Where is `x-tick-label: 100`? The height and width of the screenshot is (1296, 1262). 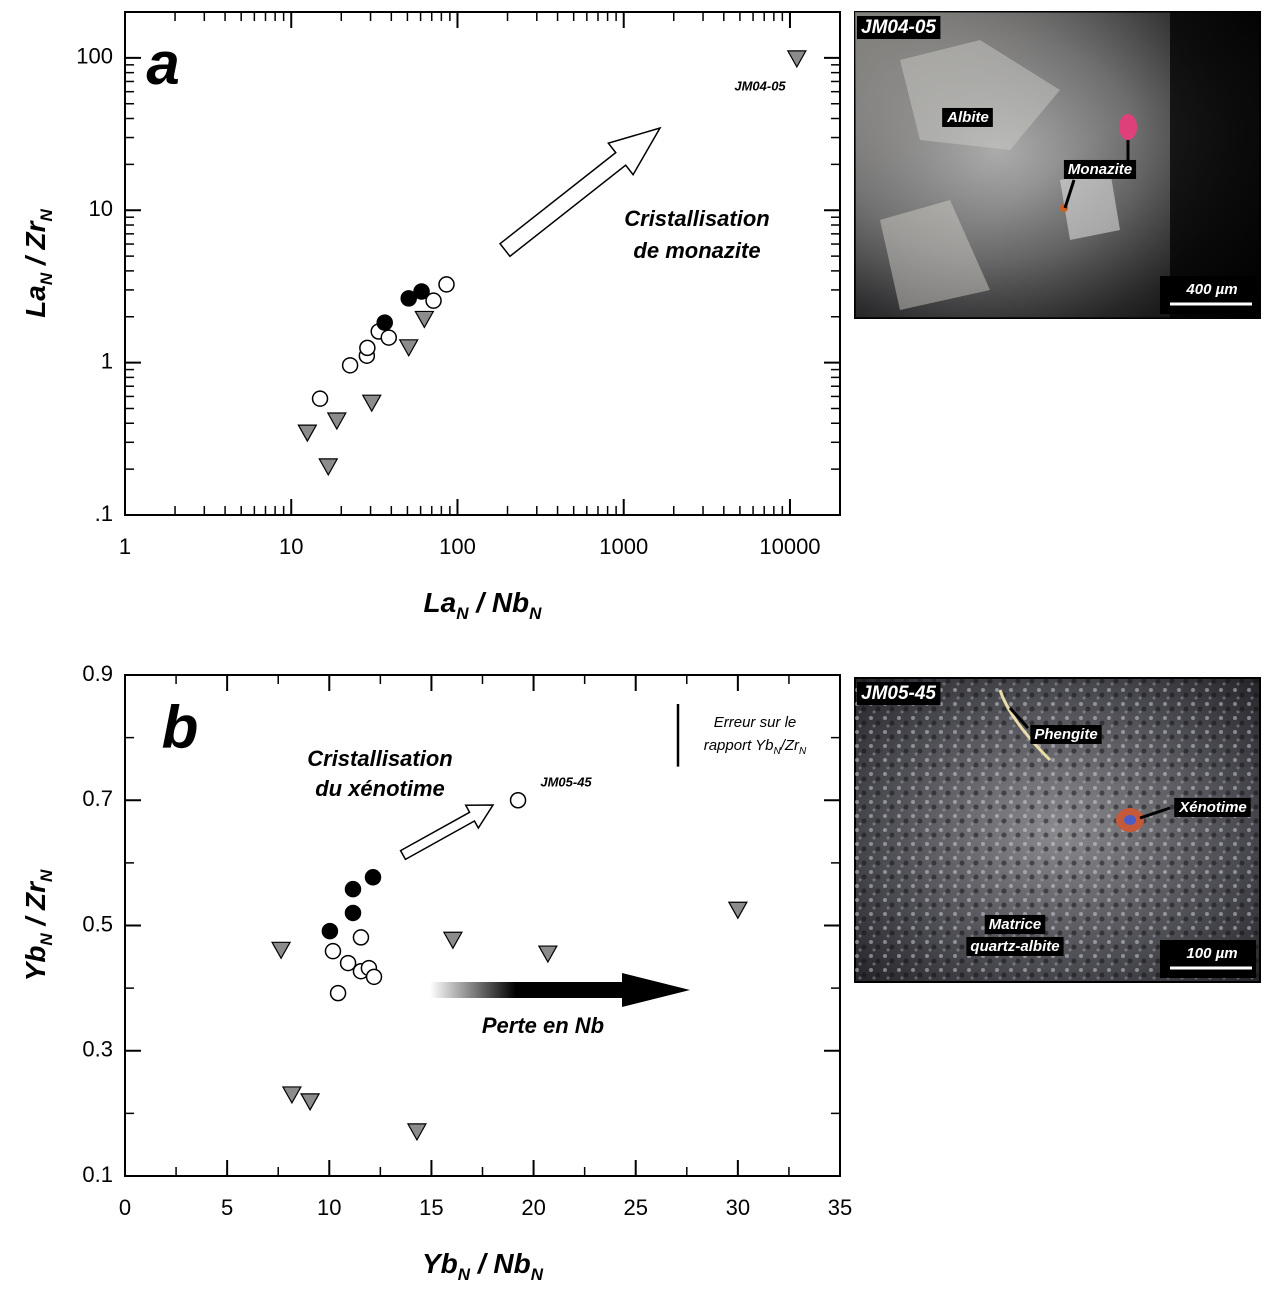 x-tick-label: 100 is located at coordinates (457, 546).